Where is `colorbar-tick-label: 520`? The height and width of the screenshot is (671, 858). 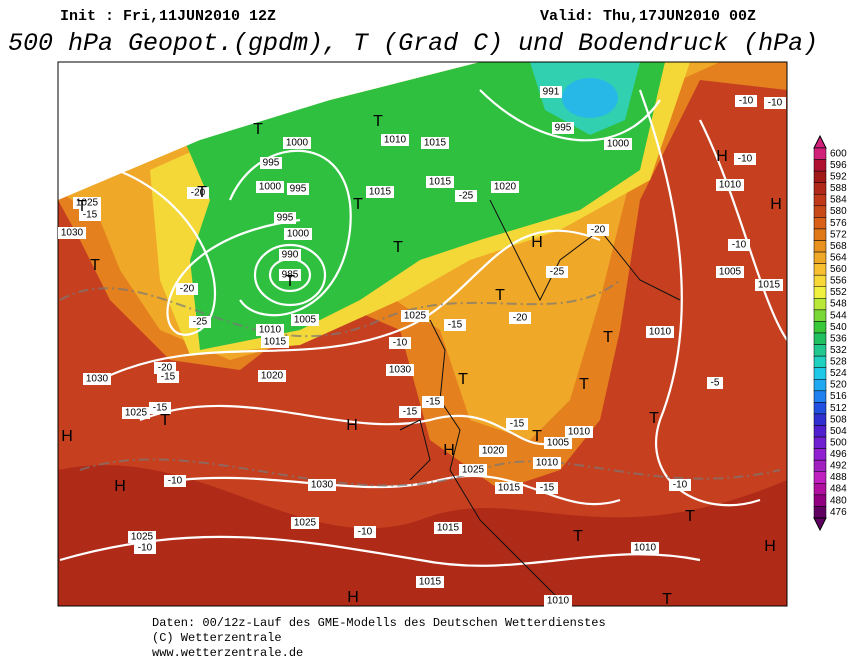 colorbar-tick-label: 520 is located at coordinates (838, 385).